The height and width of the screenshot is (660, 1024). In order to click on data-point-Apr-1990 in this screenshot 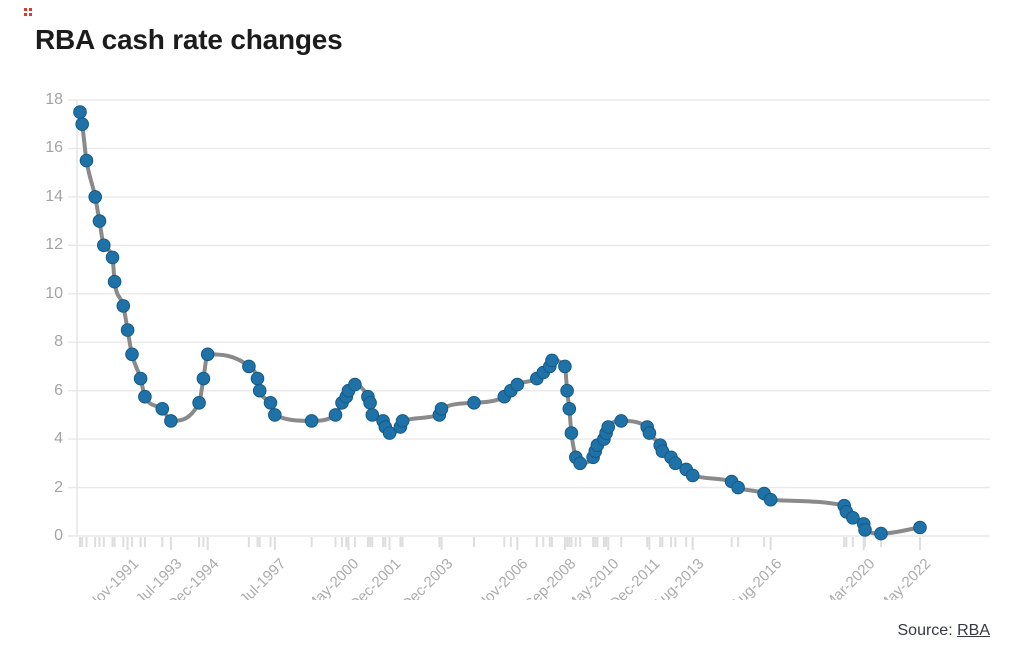, I will do `click(86, 160)`.